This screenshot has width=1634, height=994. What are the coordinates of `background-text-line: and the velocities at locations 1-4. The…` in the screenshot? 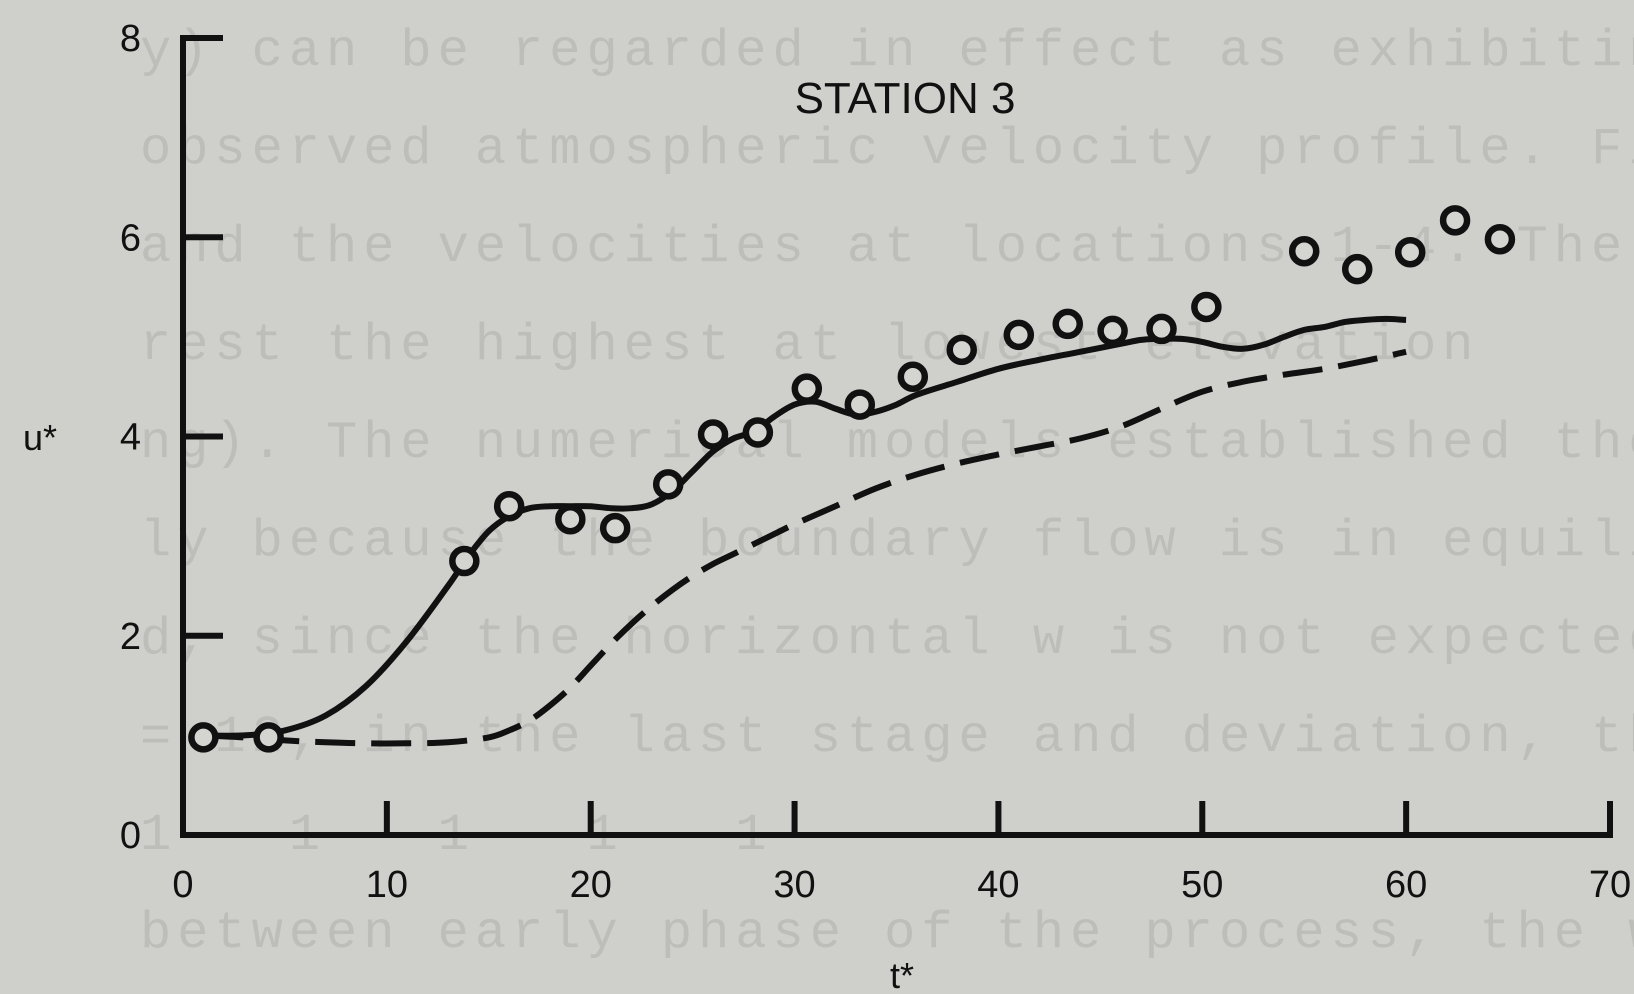 It's located at (887, 247).